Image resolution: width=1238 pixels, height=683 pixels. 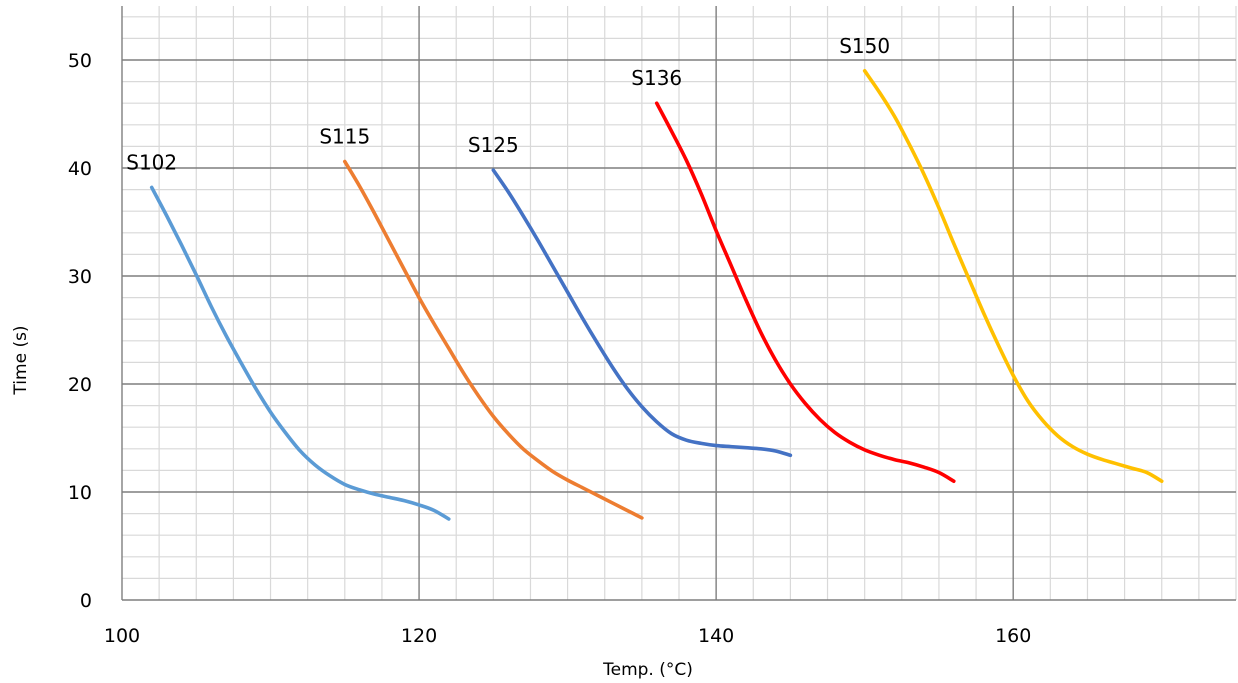 What do you see at coordinates (151, 162) in the screenshot?
I see `series-label-s102: S102` at bounding box center [151, 162].